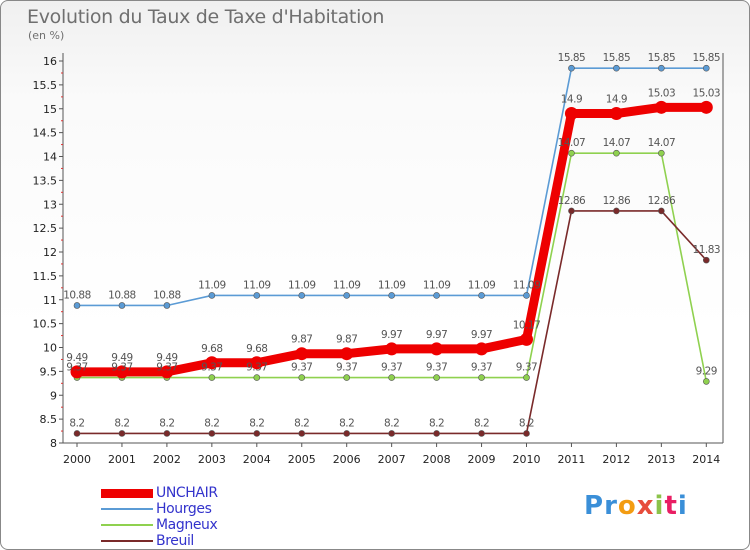  Describe the element at coordinates (127, 509) in the screenshot. I see `legend-swatch-hourges` at that location.